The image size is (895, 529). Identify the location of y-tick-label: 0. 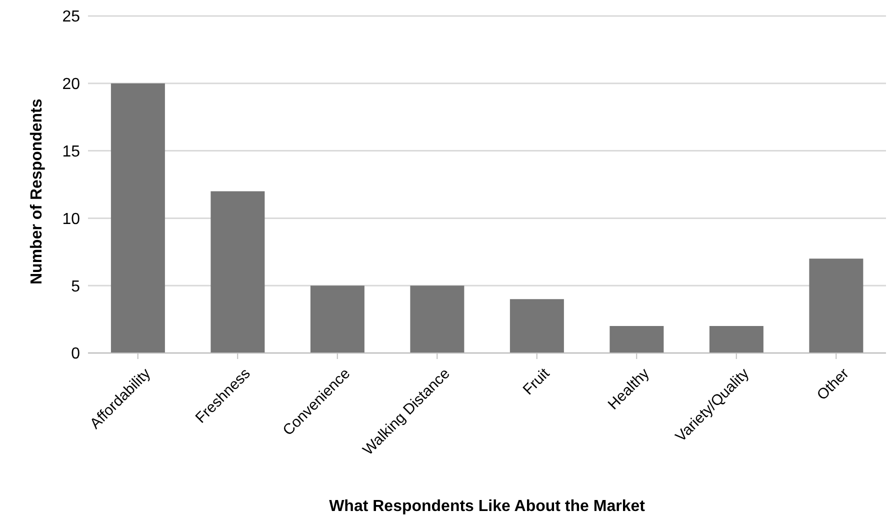
(75, 354).